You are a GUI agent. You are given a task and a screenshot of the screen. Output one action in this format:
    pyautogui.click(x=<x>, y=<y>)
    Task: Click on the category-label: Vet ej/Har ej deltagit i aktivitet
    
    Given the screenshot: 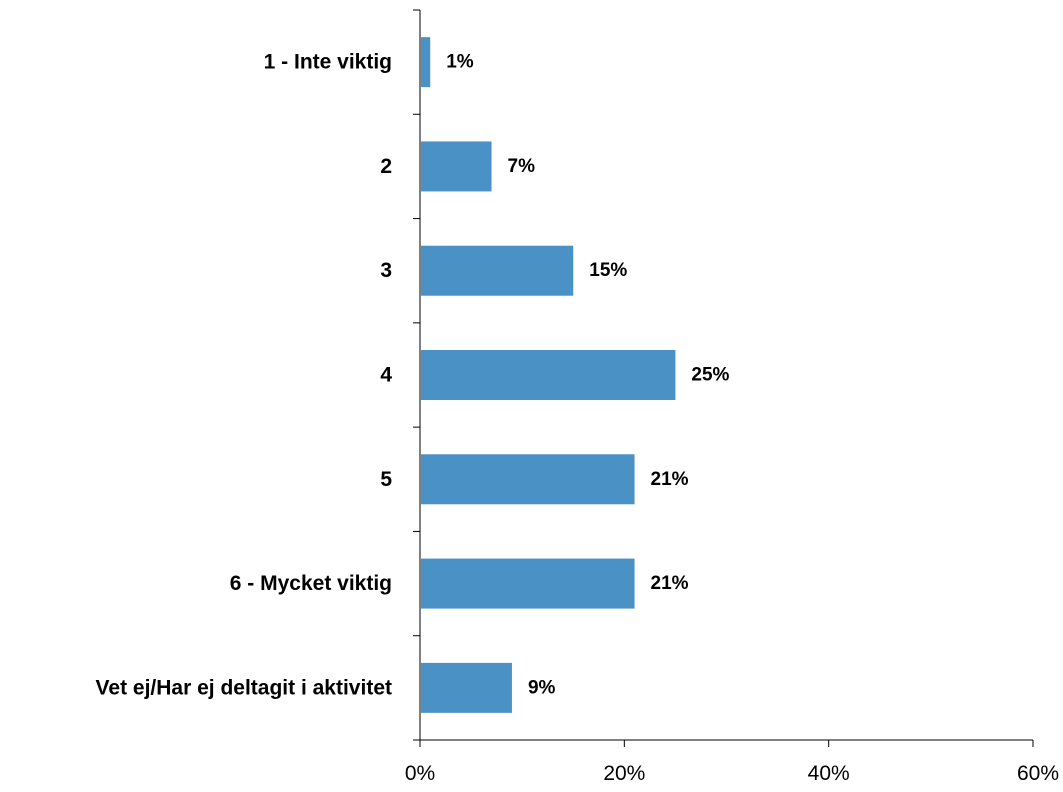 What is the action you would take?
    pyautogui.click(x=244, y=687)
    